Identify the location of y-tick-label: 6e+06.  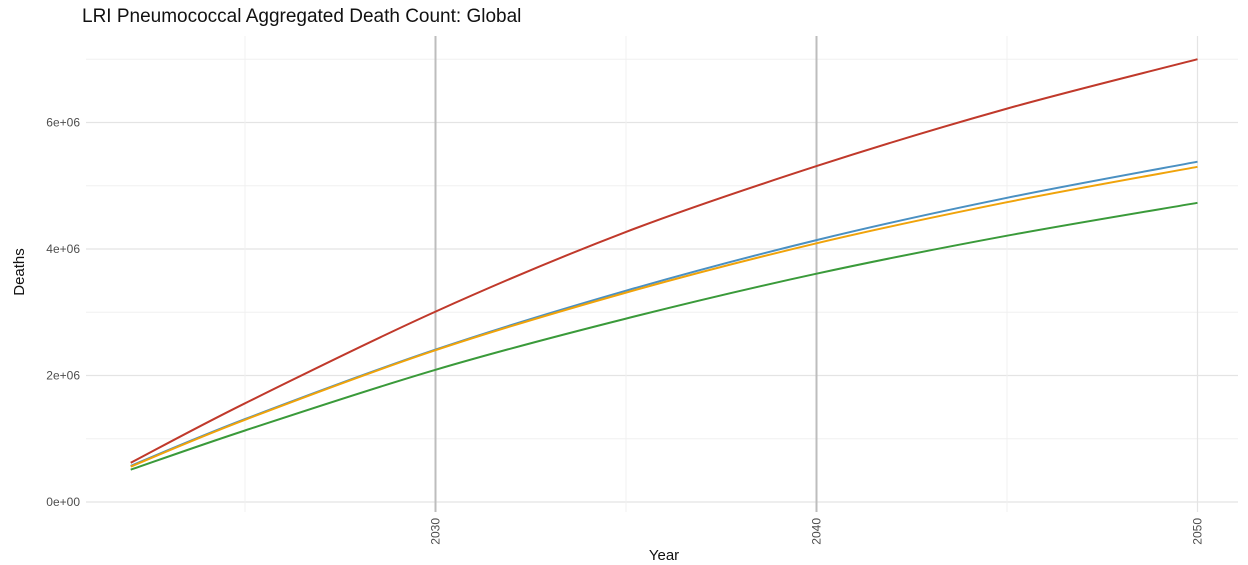
(63, 123).